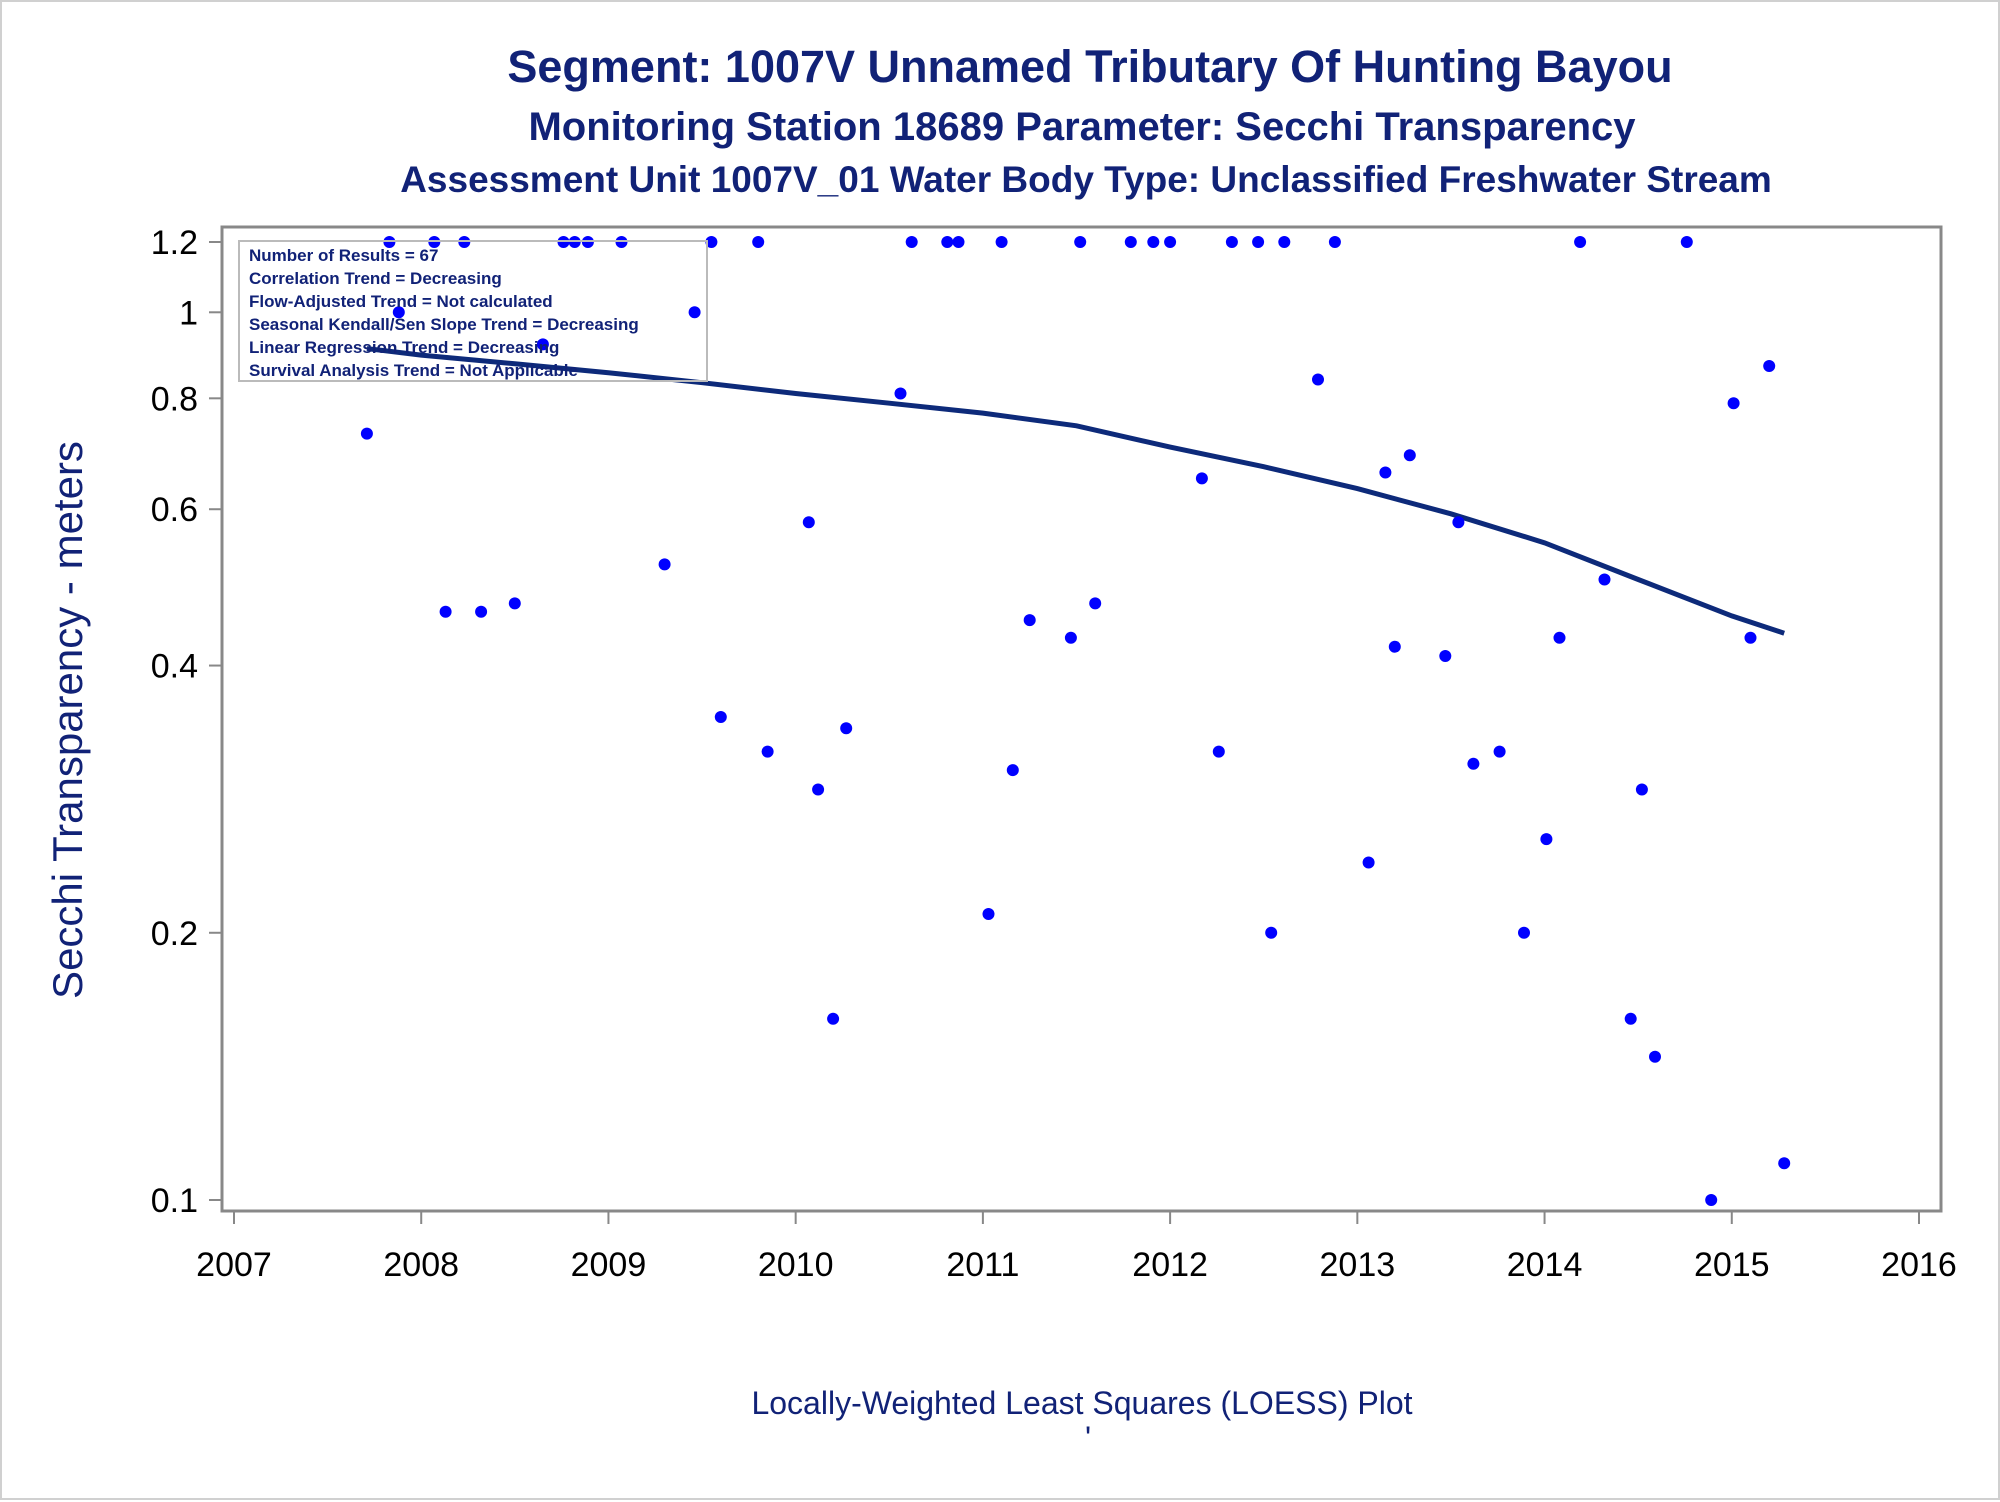 Image resolution: width=2000 pixels, height=1502 pixels. What do you see at coordinates (343, 255) in the screenshot?
I see `stat-number-results: Number of Results = 67` at bounding box center [343, 255].